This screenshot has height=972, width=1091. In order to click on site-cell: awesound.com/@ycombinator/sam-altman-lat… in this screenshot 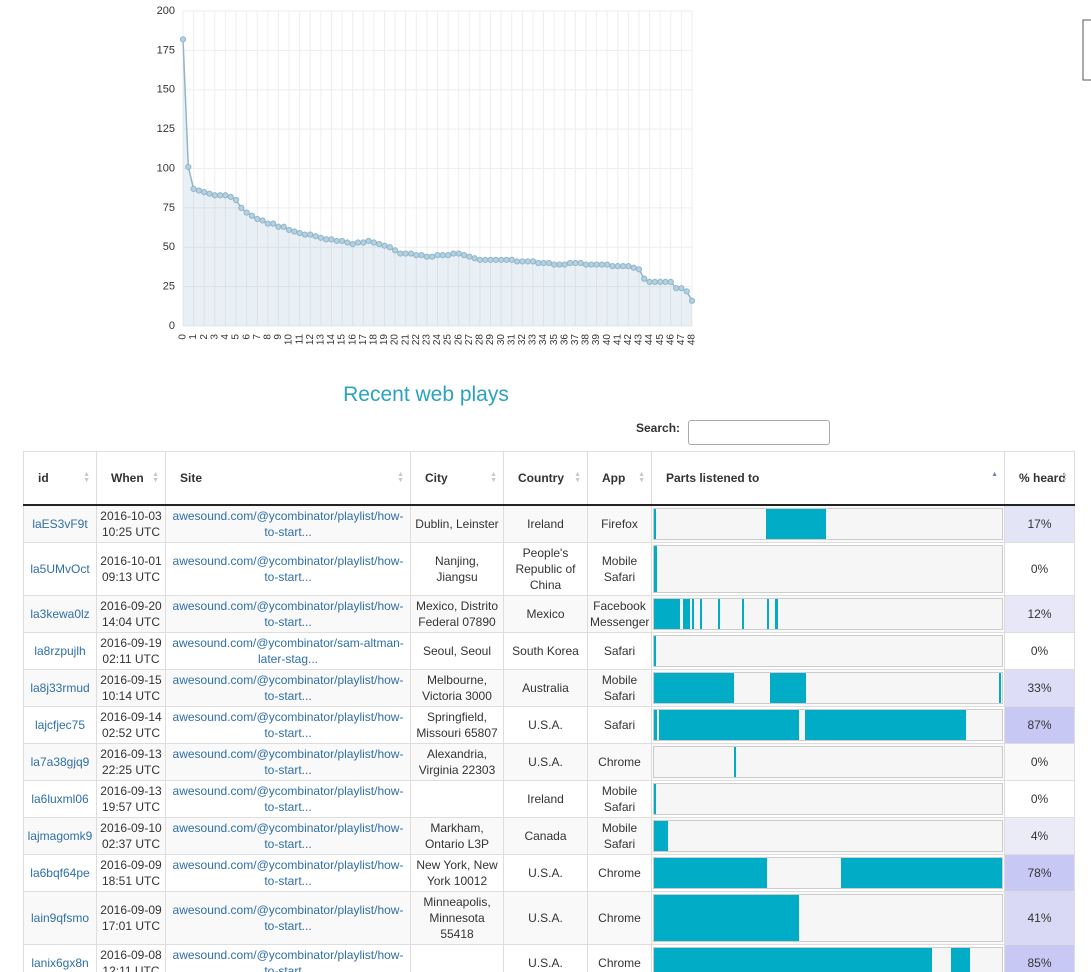, I will do `click(288, 651)`.